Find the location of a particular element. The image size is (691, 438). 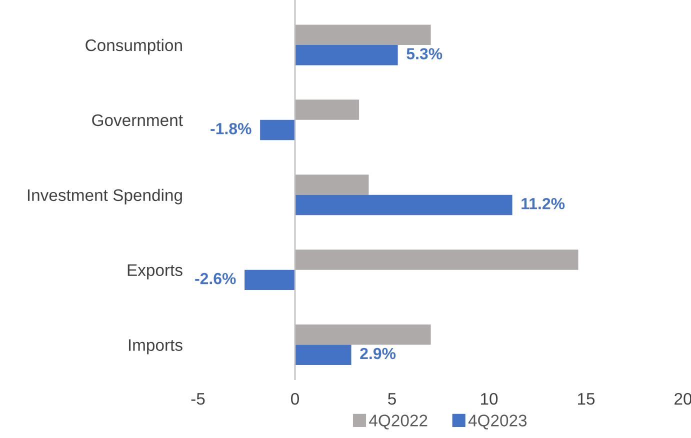

y-tick-label: Government is located at coordinates (137, 120).